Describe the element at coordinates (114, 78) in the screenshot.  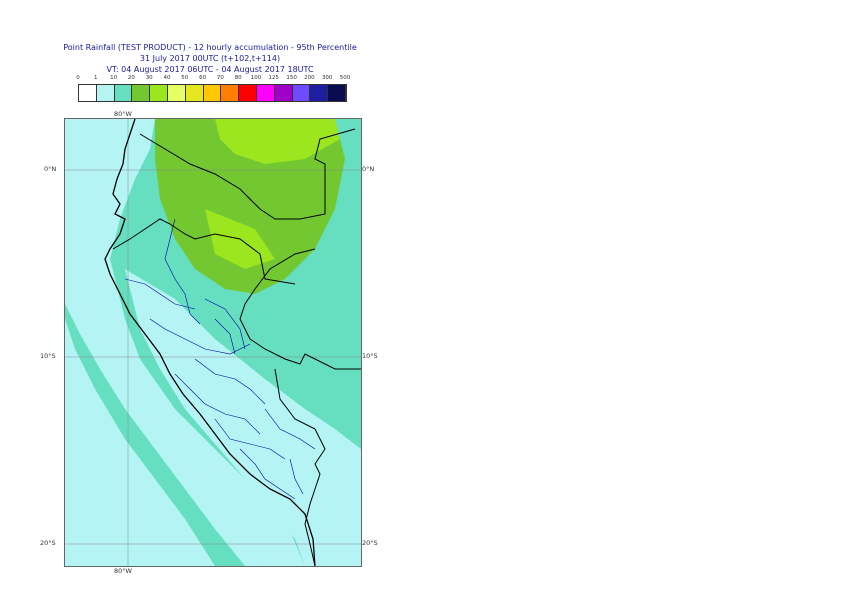
I see `legend-threshold-label: 10` at that location.